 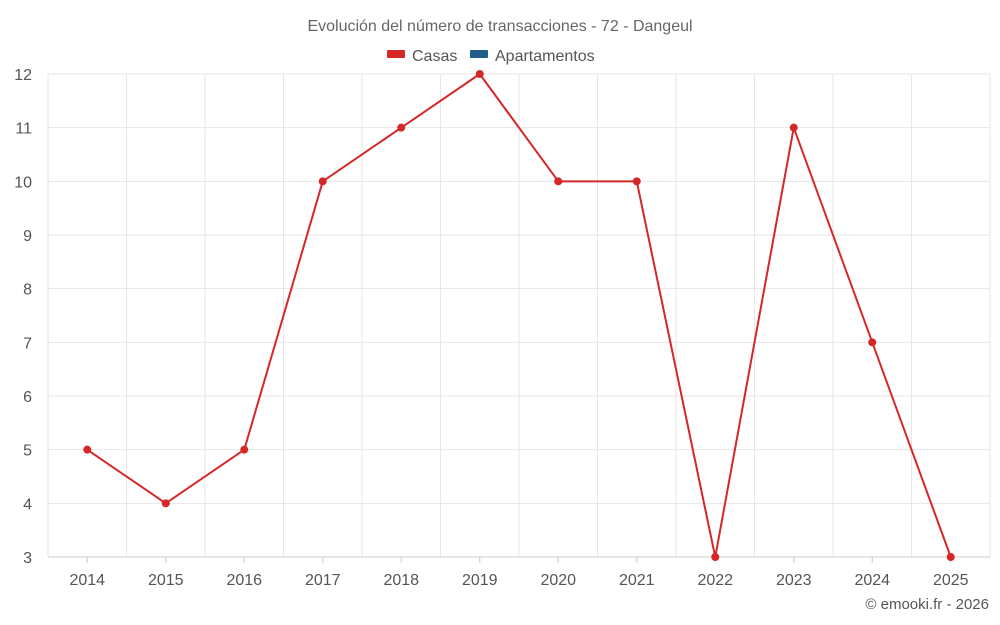 I want to click on y-tick-label: 7, so click(x=27, y=343).